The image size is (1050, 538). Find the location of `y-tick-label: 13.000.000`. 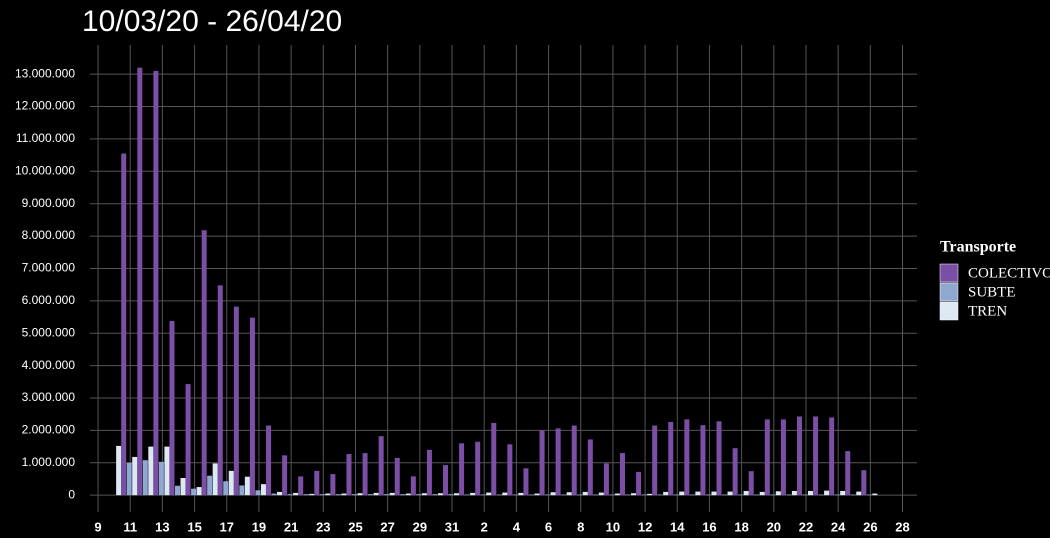

y-tick-label: 13.000.000 is located at coordinates (45, 73).